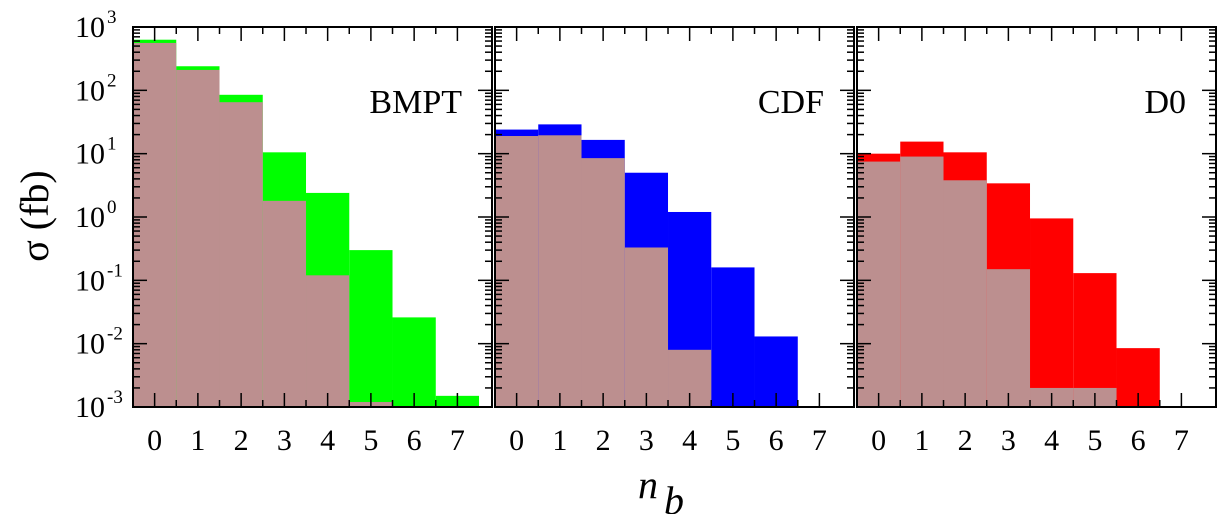 The width and height of the screenshot is (1217, 514). I want to click on bmpt-x-tick-label: 2, so click(241, 440).